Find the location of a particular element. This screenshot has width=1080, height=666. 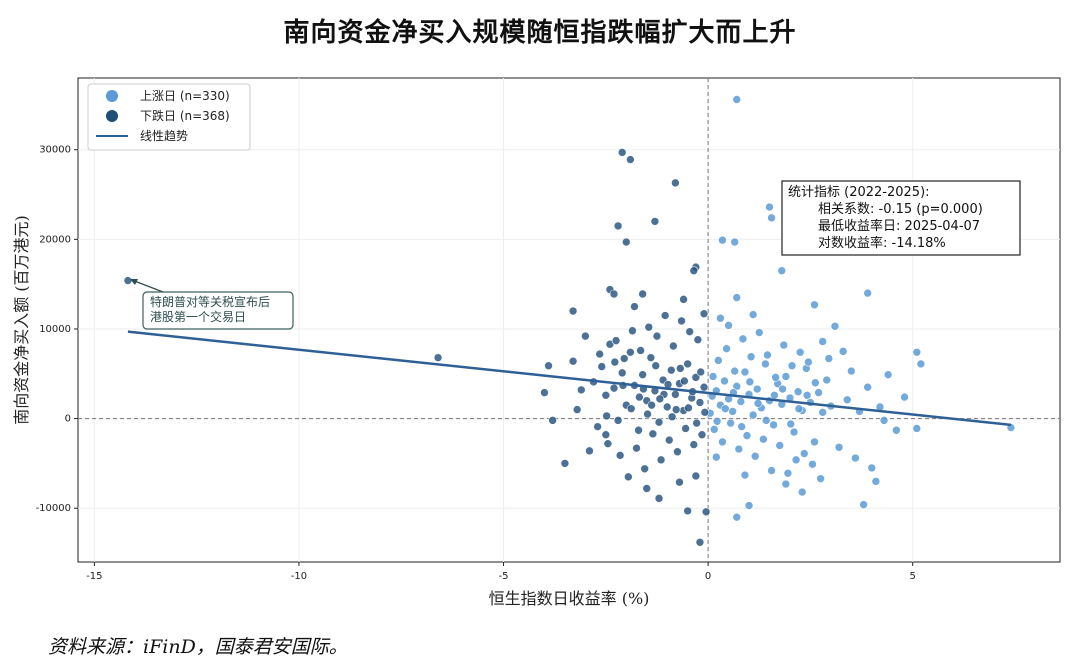

x-tick-label: 0 is located at coordinates (708, 576).